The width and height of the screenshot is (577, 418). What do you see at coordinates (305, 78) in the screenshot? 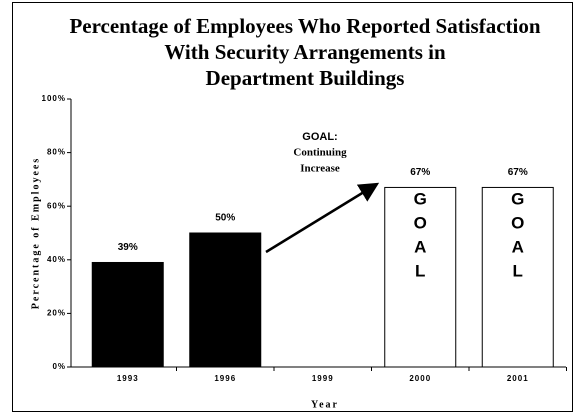
I see `chart-title: Department Buildings` at bounding box center [305, 78].